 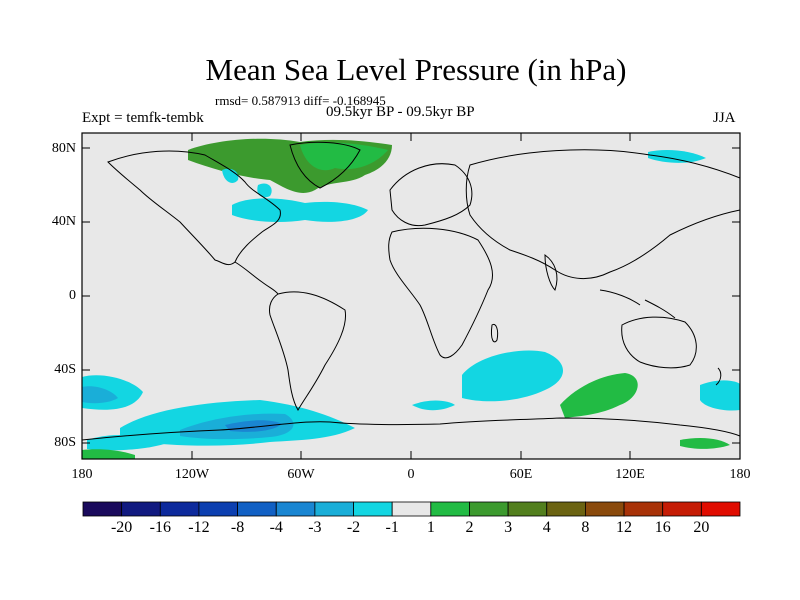 I want to click on lon-label-180w: 180, so click(x=82, y=474).